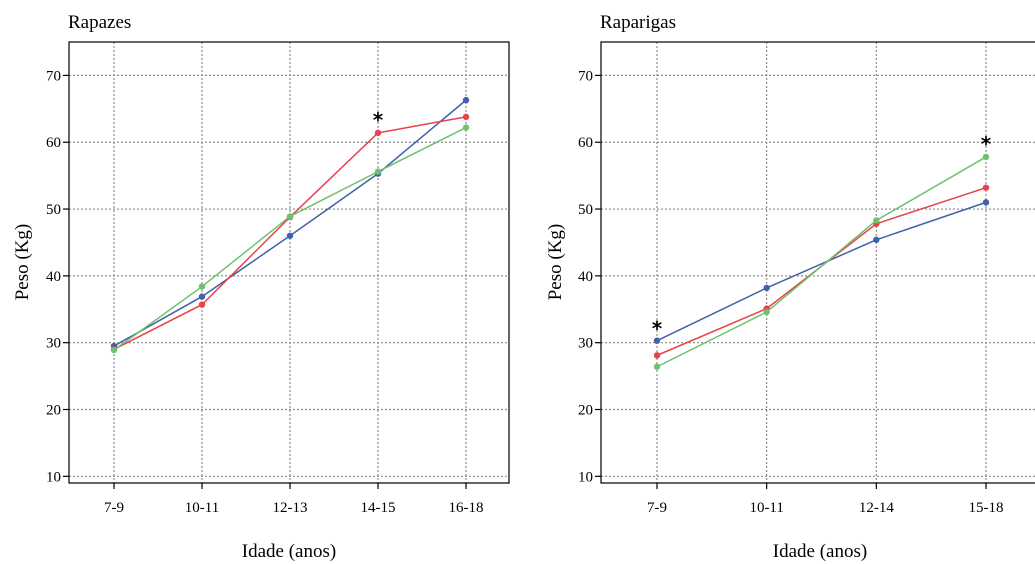  What do you see at coordinates (876, 508) in the screenshot?
I see `x-tick-label: 12-14` at bounding box center [876, 508].